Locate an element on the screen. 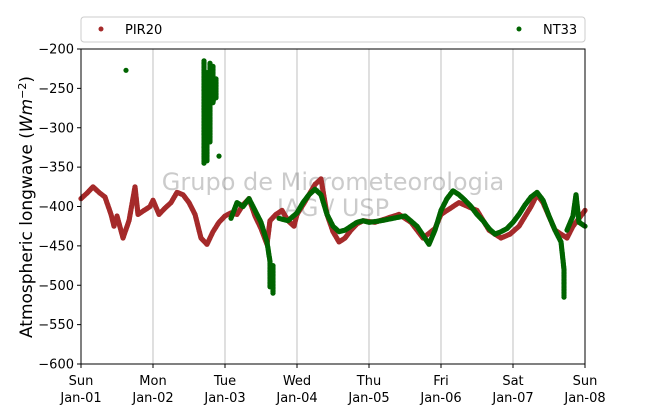 The width and height of the screenshot is (650, 409). y-tick-label: −600 is located at coordinates (56, 365).